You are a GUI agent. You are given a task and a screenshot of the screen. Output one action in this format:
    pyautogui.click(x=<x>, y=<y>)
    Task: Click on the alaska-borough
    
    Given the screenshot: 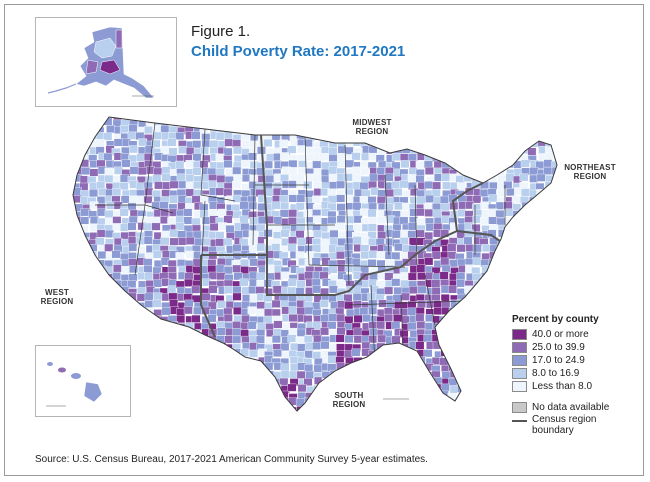 What is the action you would take?
    pyautogui.click(x=105, y=48)
    